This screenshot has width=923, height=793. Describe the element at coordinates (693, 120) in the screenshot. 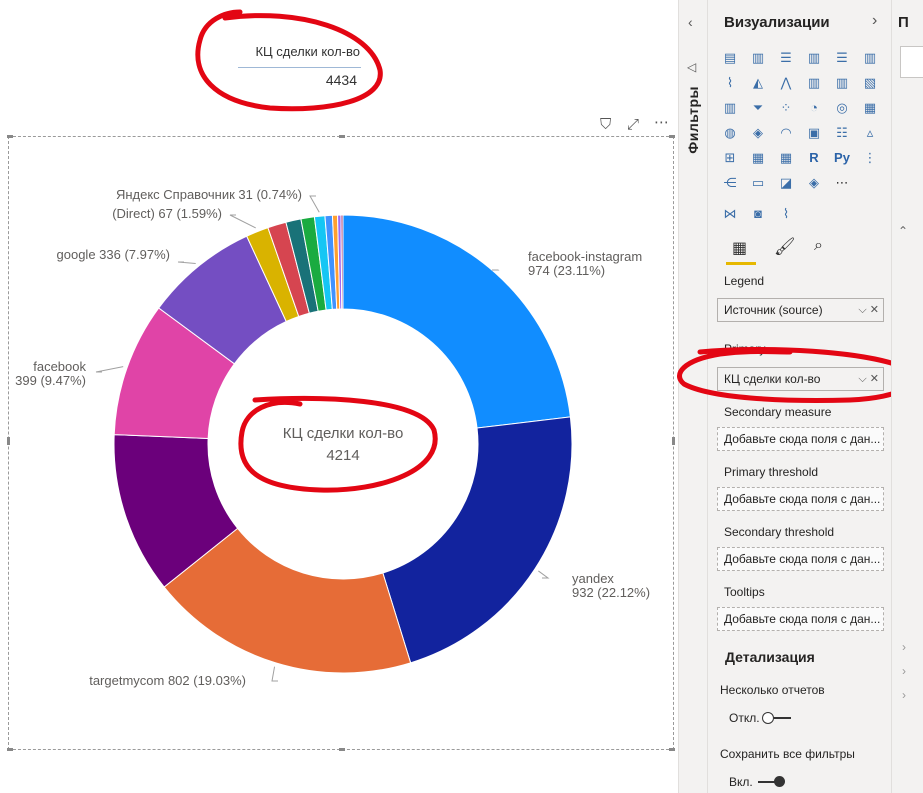

I see `filters-label: Фильтры` at that location.